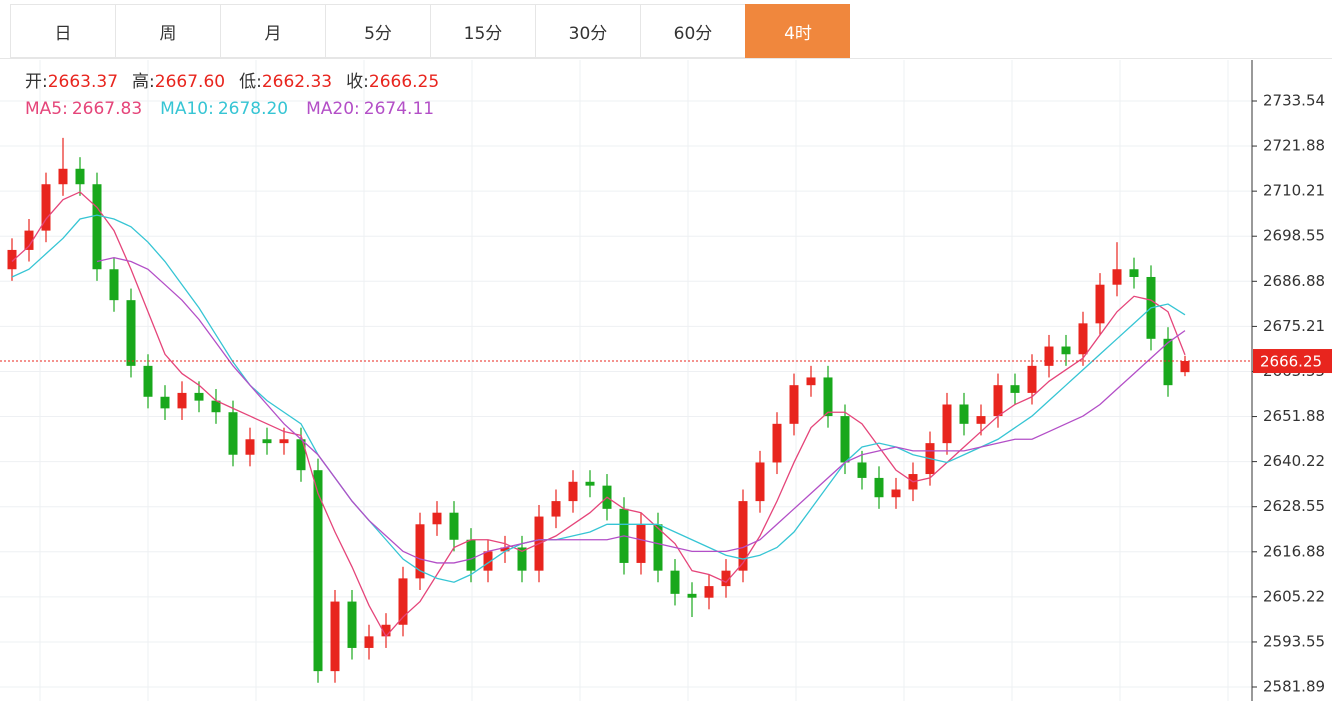  Describe the element at coordinates (377, 31) in the screenshot. I see `period-tab: 5分` at that location.